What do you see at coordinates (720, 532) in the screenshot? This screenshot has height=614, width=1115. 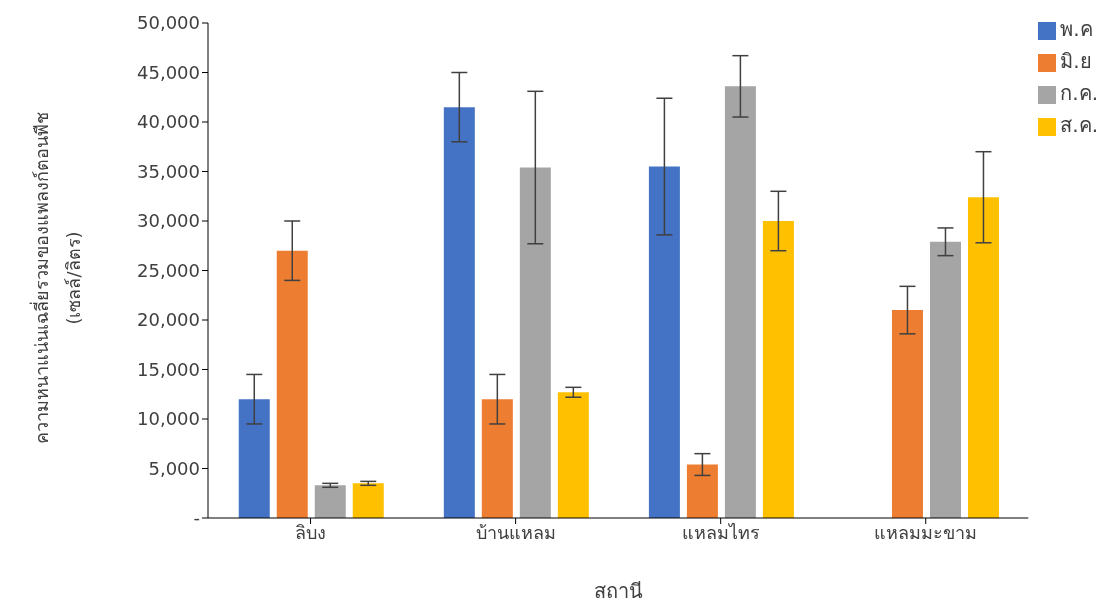 I see `x-tick-label: แหลมไทร` at bounding box center [720, 532].